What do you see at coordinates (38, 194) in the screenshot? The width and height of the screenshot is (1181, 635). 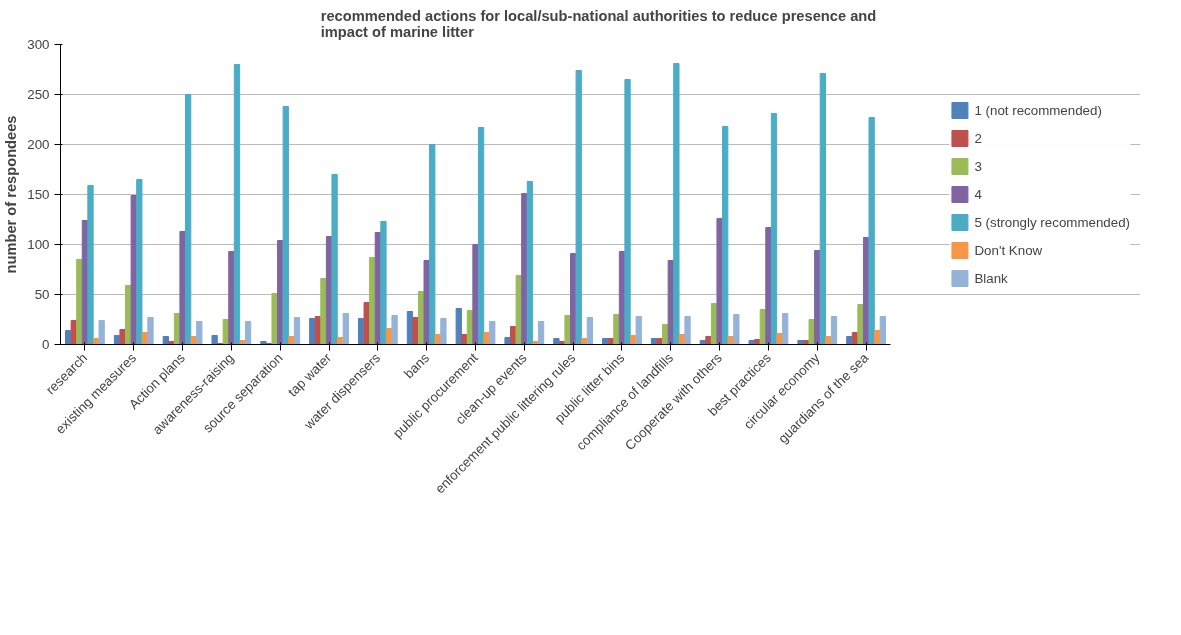 I see `y-tick-label: 150` at bounding box center [38, 194].